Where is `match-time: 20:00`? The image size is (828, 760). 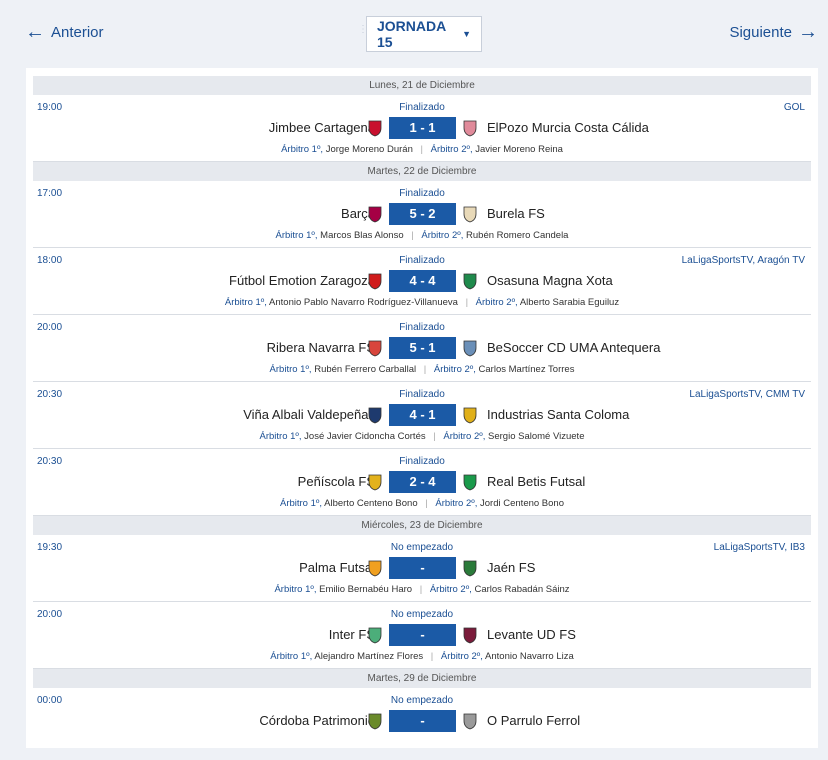
match-time: 20:00 is located at coordinates (50, 614).